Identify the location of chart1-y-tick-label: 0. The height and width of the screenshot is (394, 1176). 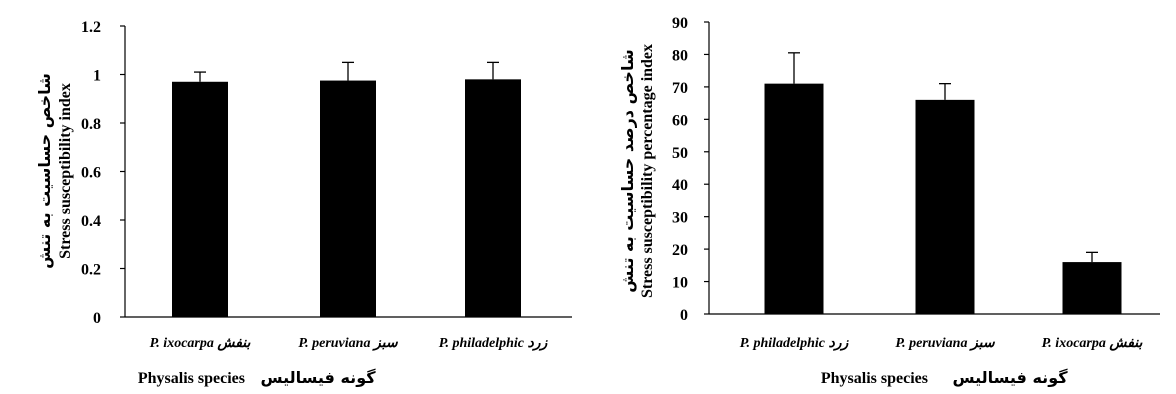
(97, 318).